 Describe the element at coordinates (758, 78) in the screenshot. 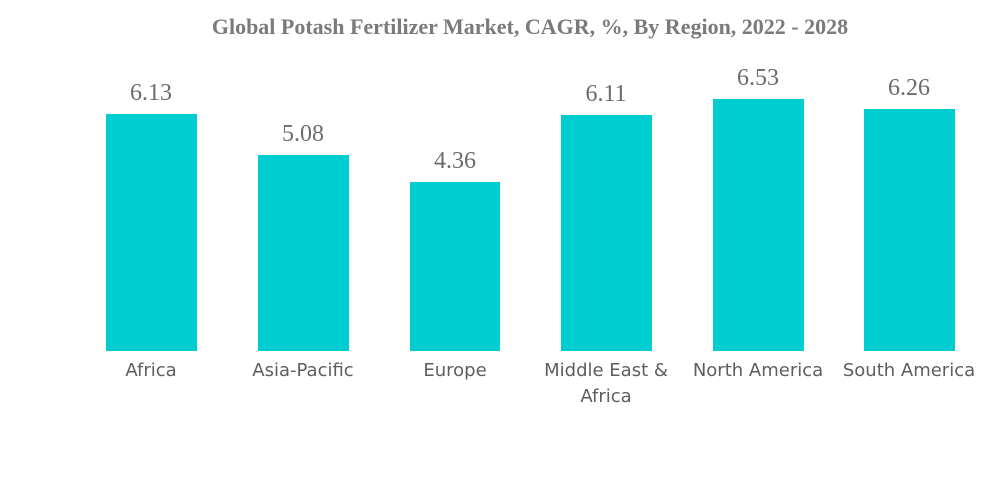

I see `value-label-north-america: 6.53` at that location.